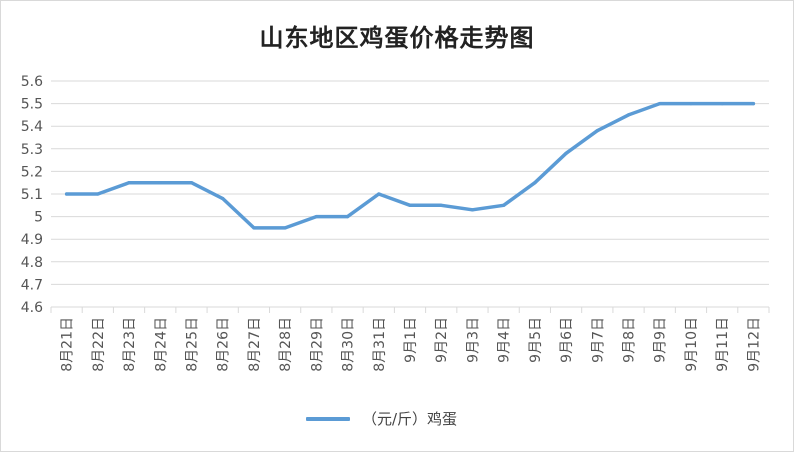 This screenshot has width=794, height=452. I want to click on x-tick-label: 8月30日, so click(349, 344).